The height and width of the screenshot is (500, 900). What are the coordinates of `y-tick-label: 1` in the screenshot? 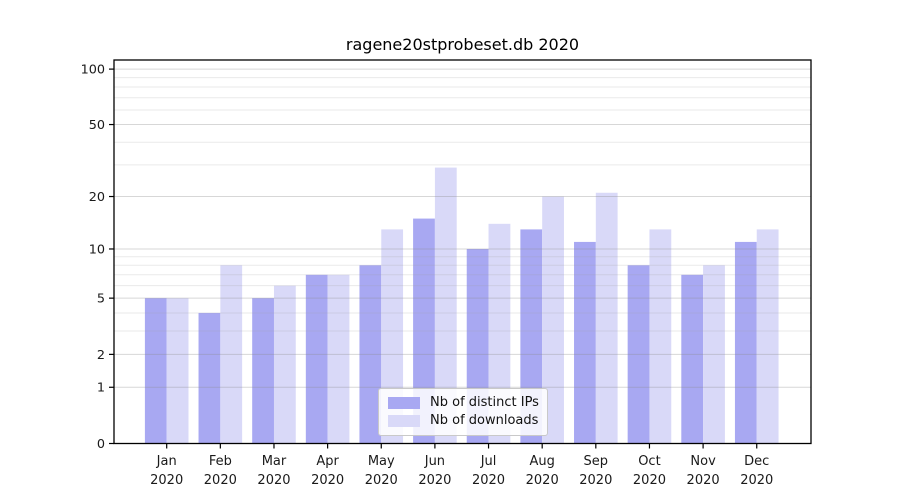 It's located at (101, 388).